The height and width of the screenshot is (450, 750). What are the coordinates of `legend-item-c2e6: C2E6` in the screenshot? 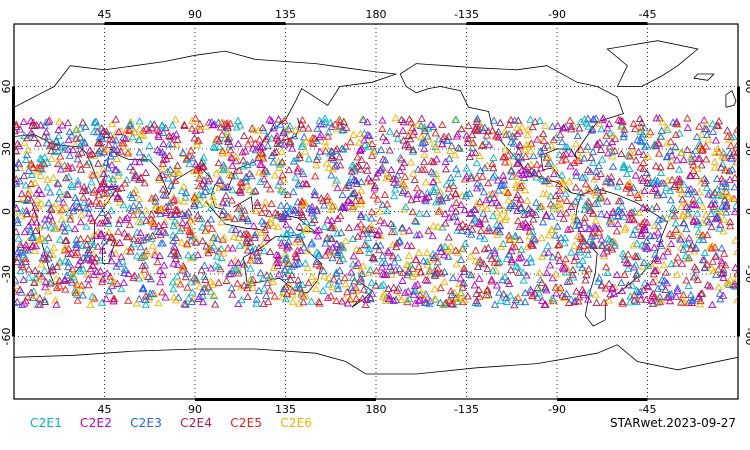 It's located at (296, 423).